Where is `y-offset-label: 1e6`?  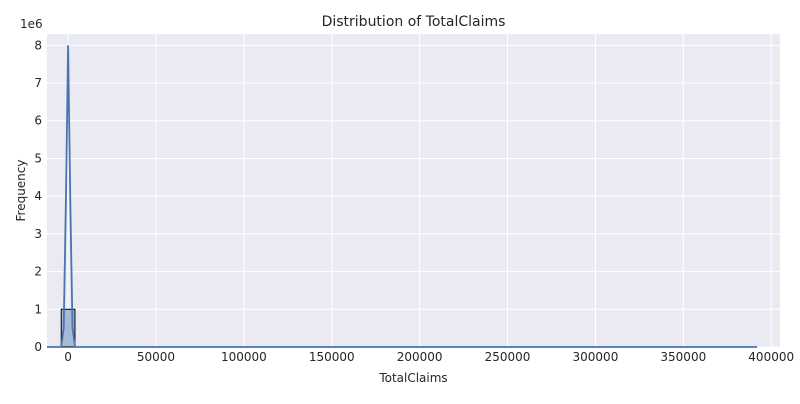
y-offset-label: 1e6 is located at coordinates (31, 24).